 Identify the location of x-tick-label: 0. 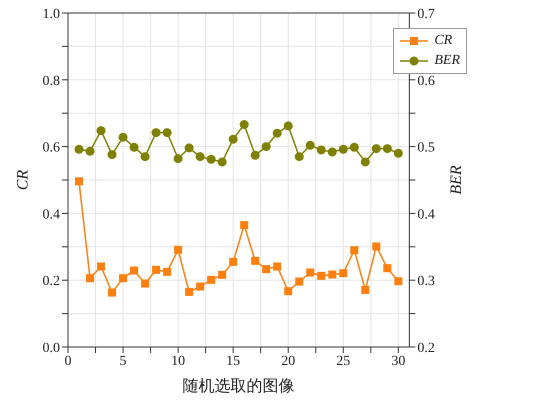
(68, 361).